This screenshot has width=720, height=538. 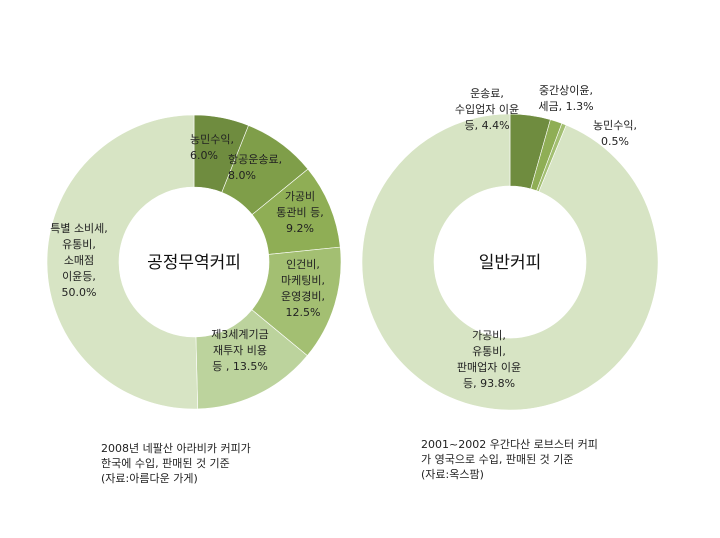 I want to click on caption-line: 가 영국으로 수입, 판매된 것 기준, so click(x=497, y=459).